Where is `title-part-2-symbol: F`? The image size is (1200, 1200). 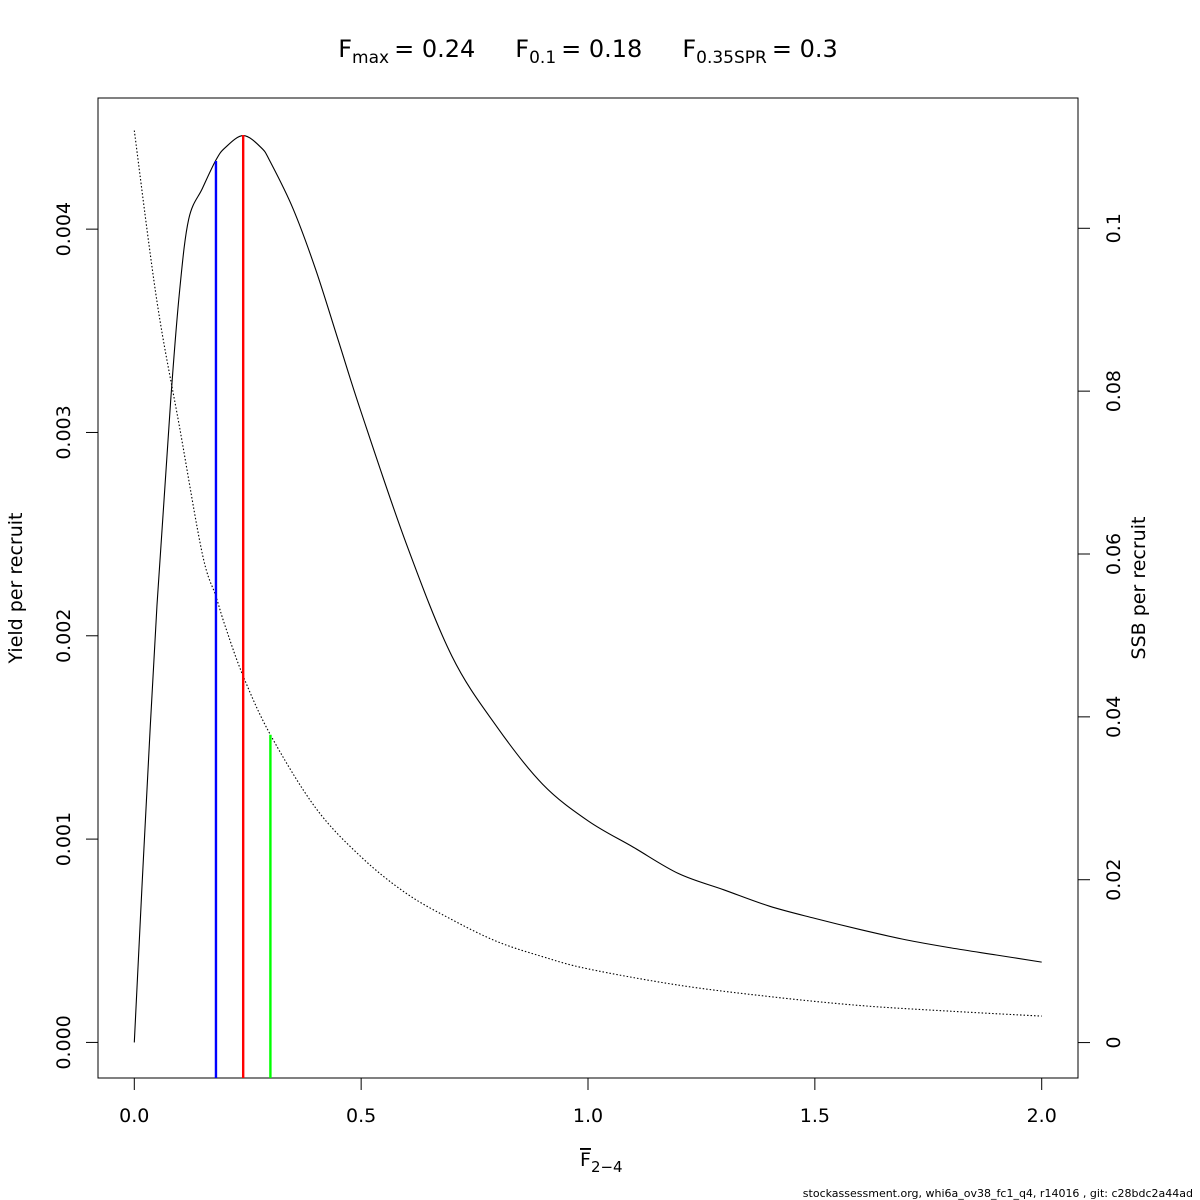 title-part-2-symbol: F is located at coordinates (689, 49).